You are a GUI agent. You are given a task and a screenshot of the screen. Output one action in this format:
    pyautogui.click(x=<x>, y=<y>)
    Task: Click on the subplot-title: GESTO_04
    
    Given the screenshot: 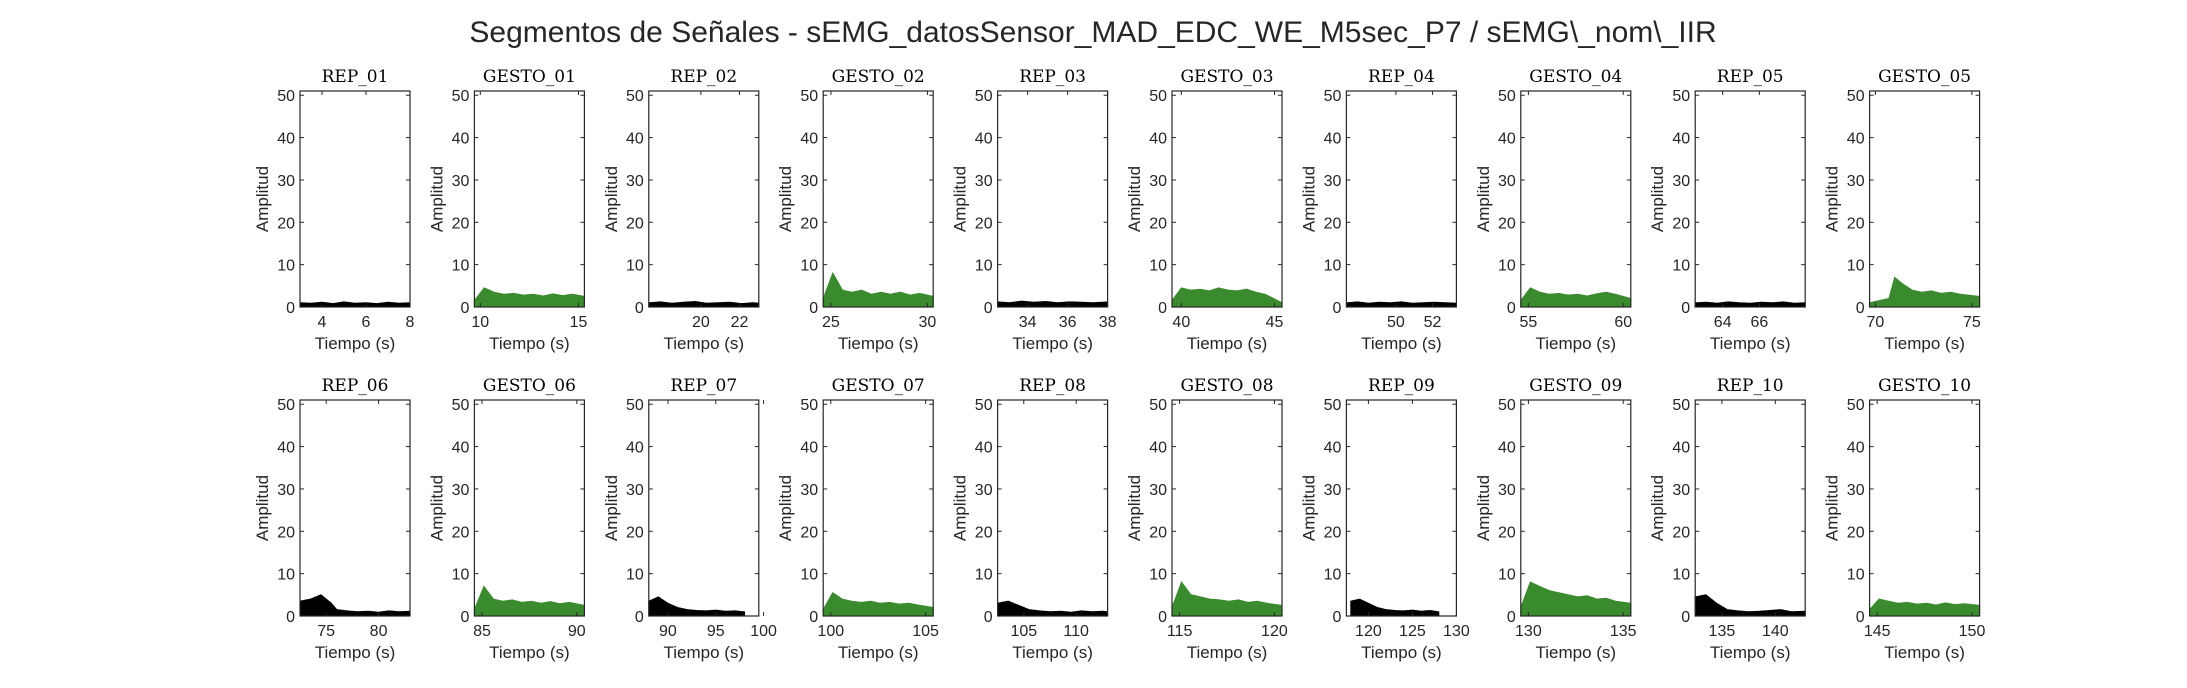 What is the action you would take?
    pyautogui.click(x=1575, y=77)
    